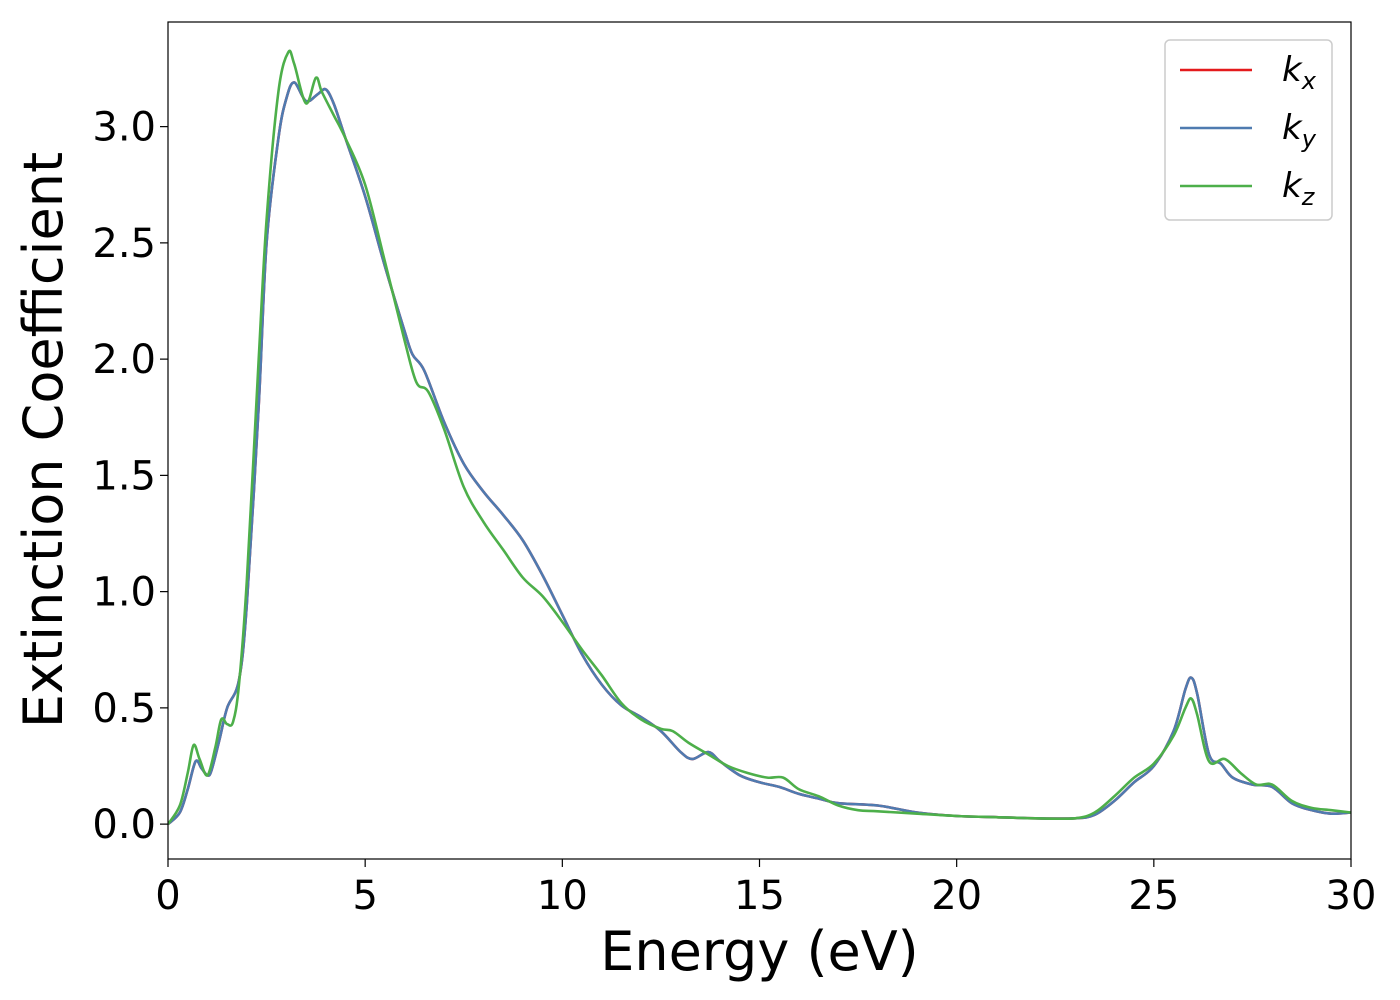 The image size is (1400, 1000). What do you see at coordinates (1308, 197) in the screenshot?
I see `legend-label-subscript: z` at bounding box center [1308, 197].